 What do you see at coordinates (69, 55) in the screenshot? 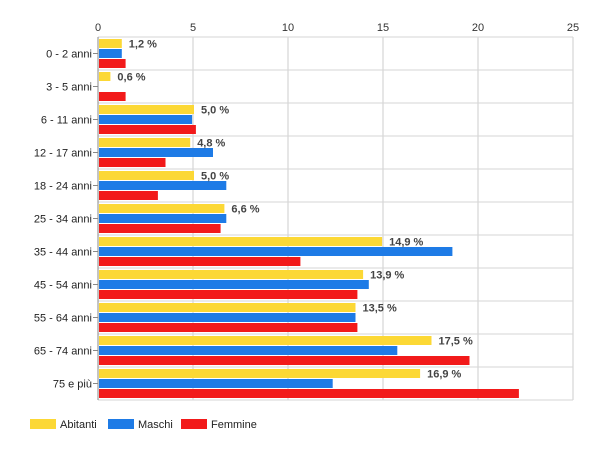
I see `category-label: 0 - 2 anni` at bounding box center [69, 55].